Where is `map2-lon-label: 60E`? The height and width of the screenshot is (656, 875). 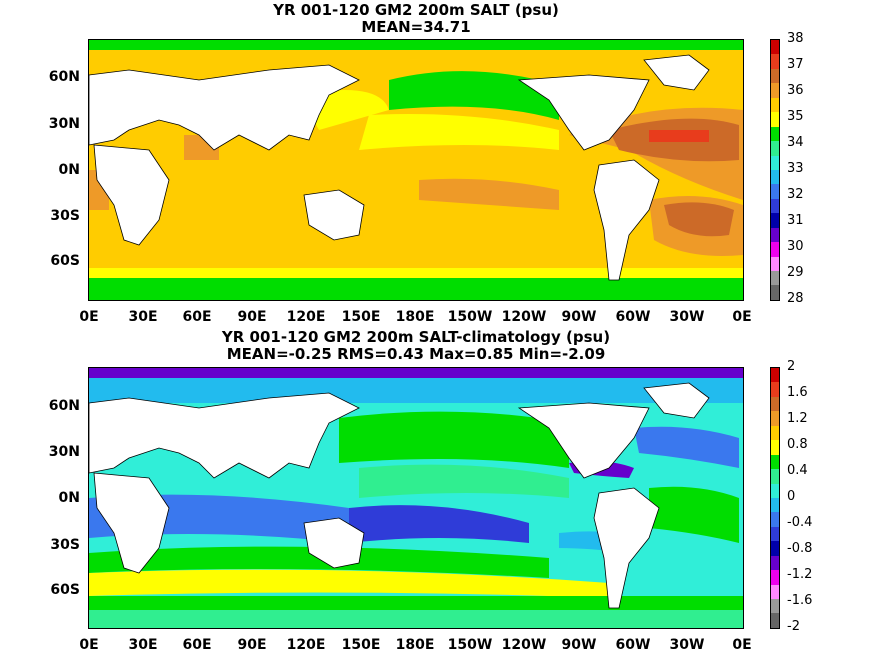 map2-lon-label: 60E is located at coordinates (197, 645).